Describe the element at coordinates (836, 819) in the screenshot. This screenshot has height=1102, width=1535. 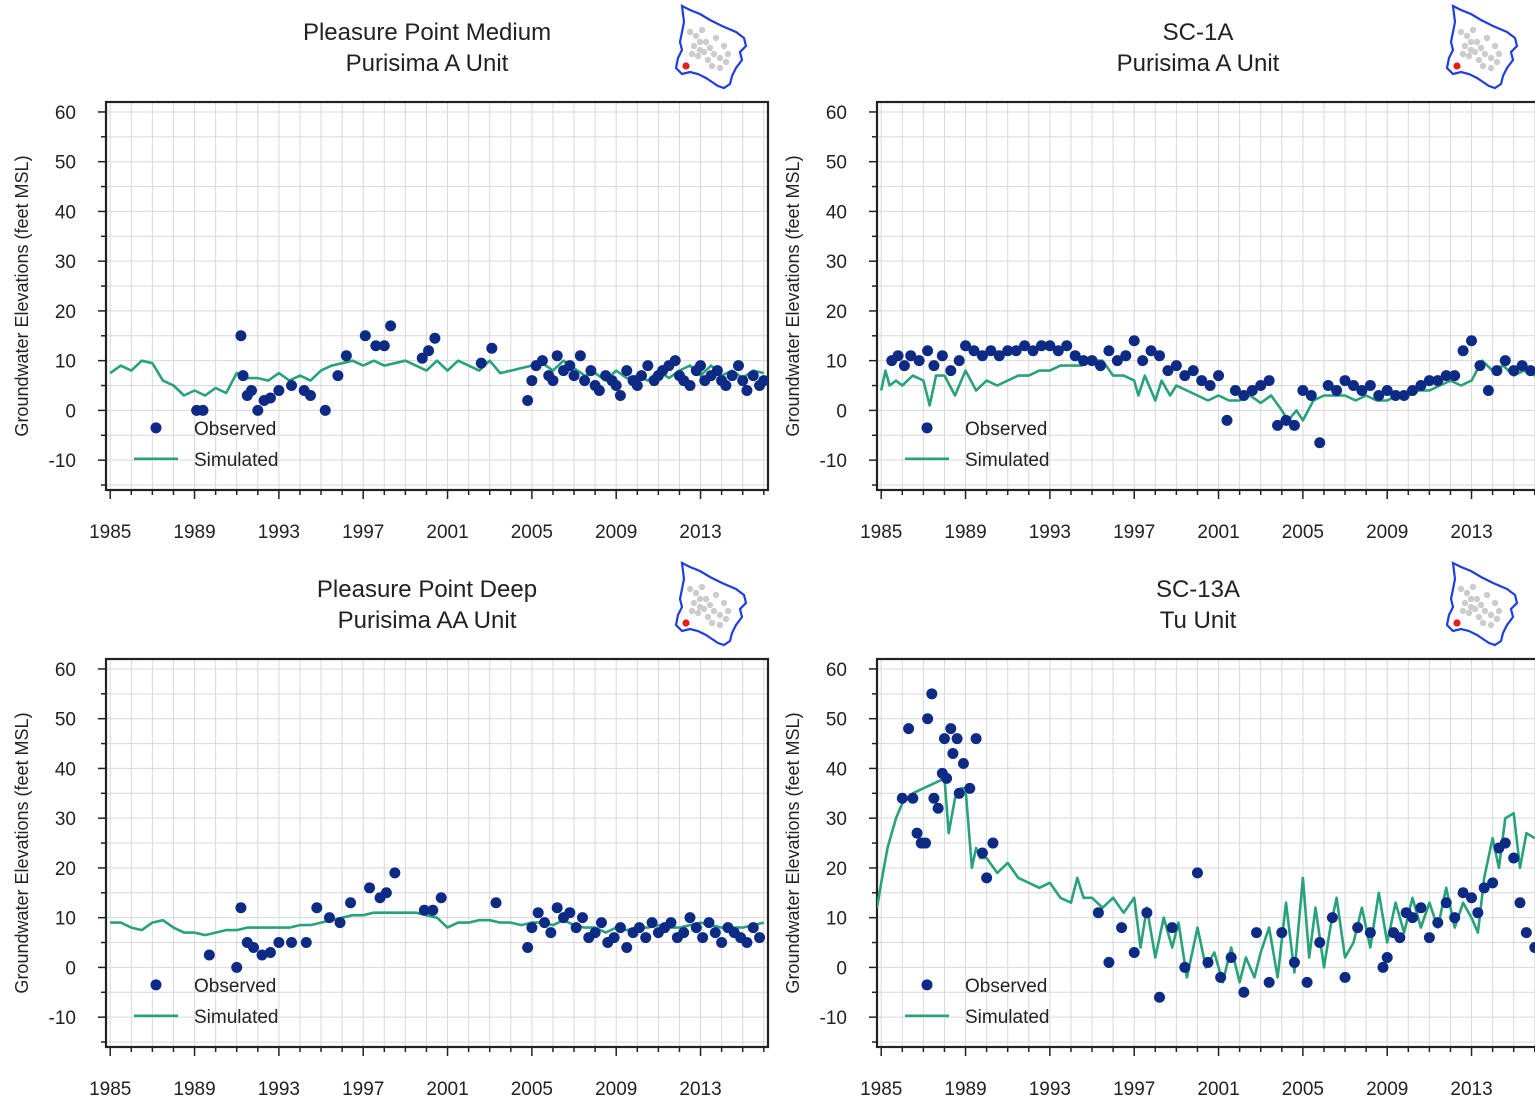
I see `y-tick-label: 30` at that location.